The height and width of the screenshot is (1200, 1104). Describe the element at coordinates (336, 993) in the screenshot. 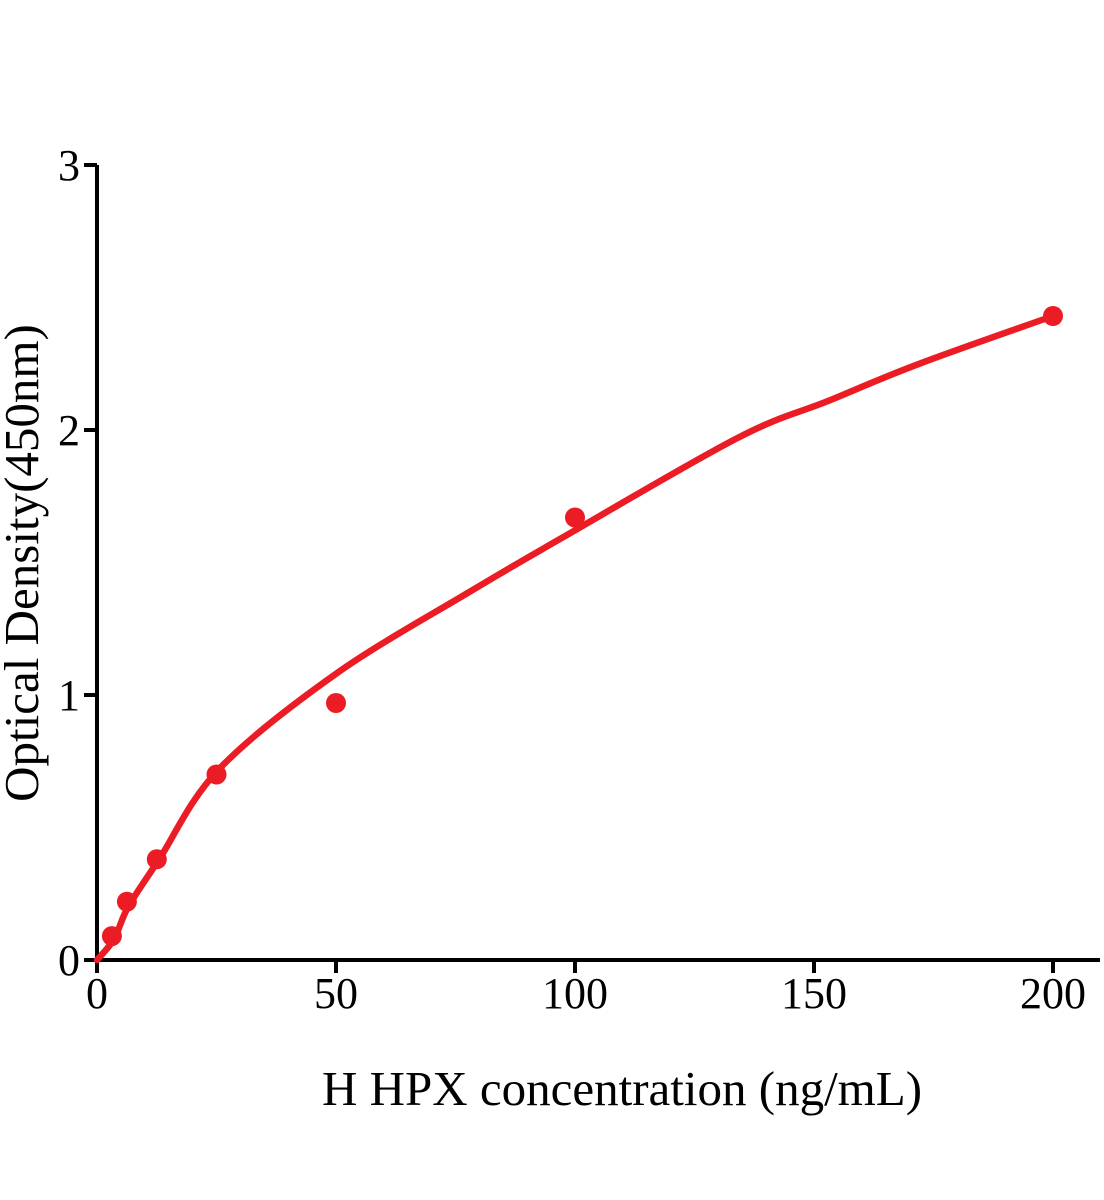

I see `x-tick-label: 50` at that location.